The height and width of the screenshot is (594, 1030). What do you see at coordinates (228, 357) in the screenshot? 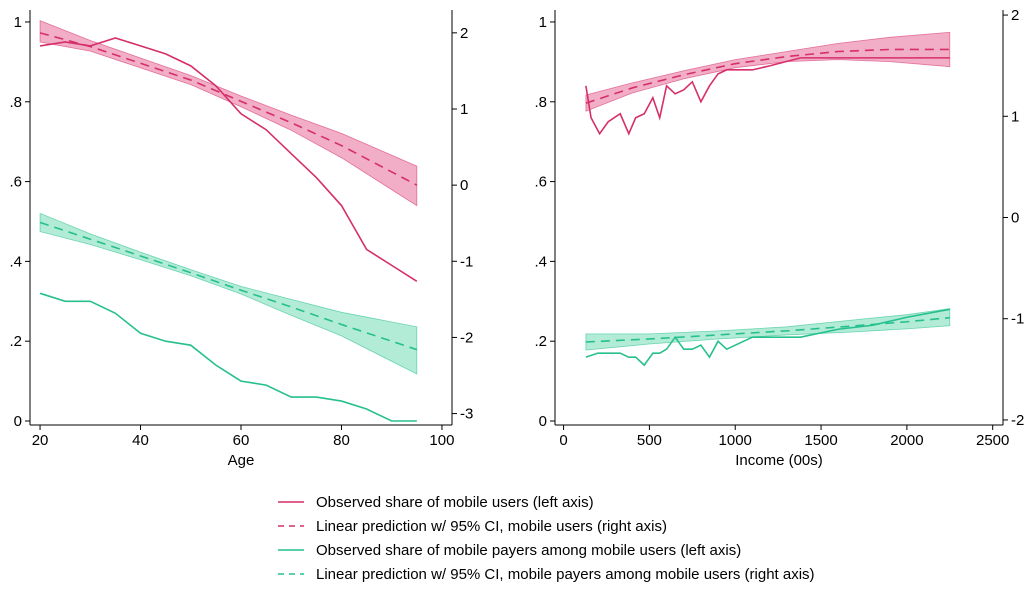
I see `obs_payers-line` at bounding box center [228, 357].